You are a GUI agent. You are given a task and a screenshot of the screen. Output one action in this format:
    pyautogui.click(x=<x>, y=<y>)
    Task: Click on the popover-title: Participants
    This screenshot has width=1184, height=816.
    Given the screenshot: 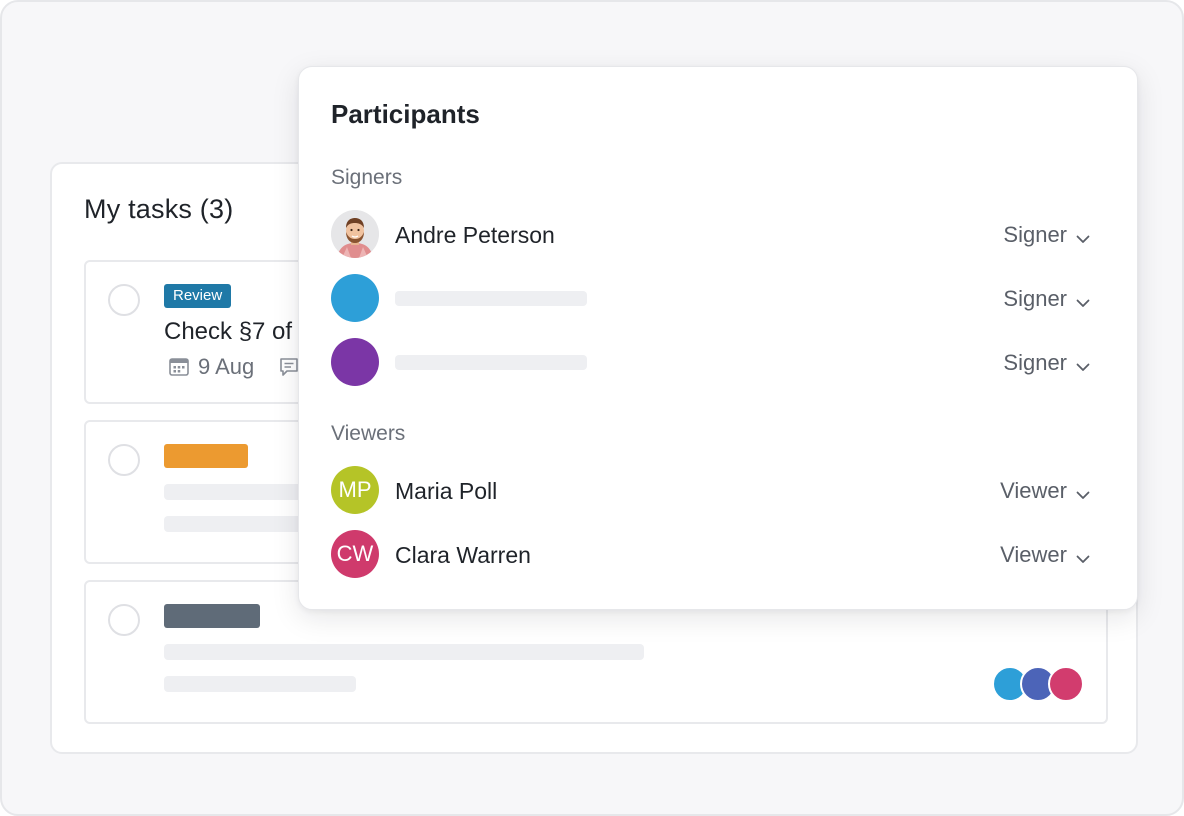 What is the action you would take?
    pyautogui.click(x=405, y=114)
    